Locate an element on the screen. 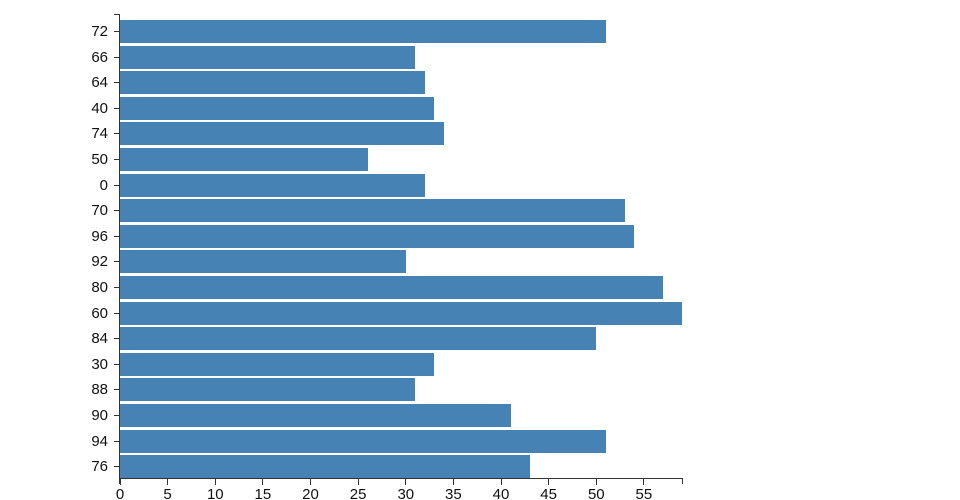  y-tick-label: 60 is located at coordinates (99, 313).